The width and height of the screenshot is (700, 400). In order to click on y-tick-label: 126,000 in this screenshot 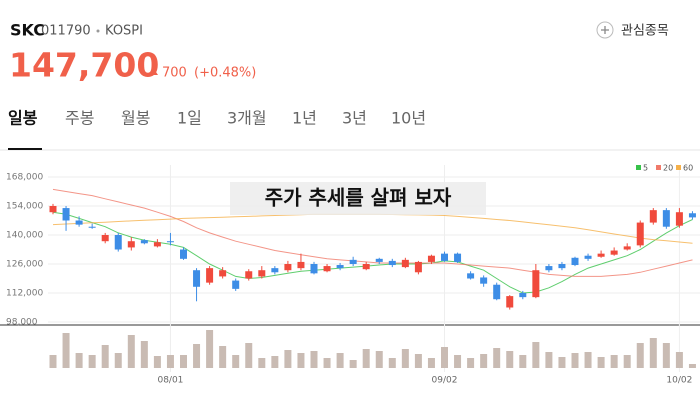, I will do `click(24, 265)`.